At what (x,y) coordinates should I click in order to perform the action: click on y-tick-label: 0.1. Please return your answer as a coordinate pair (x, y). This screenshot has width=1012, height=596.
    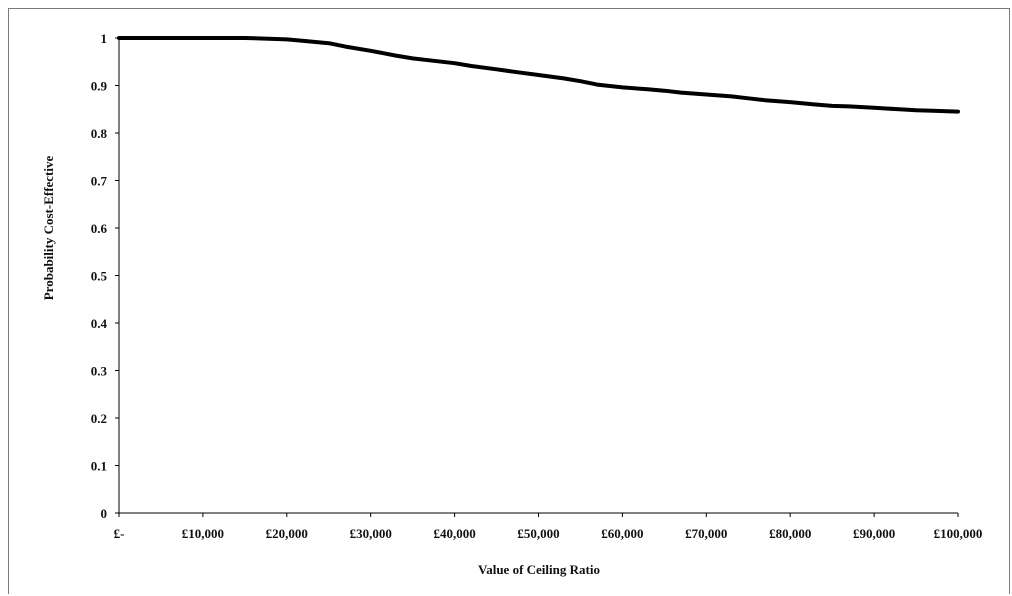
    Looking at the image, I should click on (99, 466).